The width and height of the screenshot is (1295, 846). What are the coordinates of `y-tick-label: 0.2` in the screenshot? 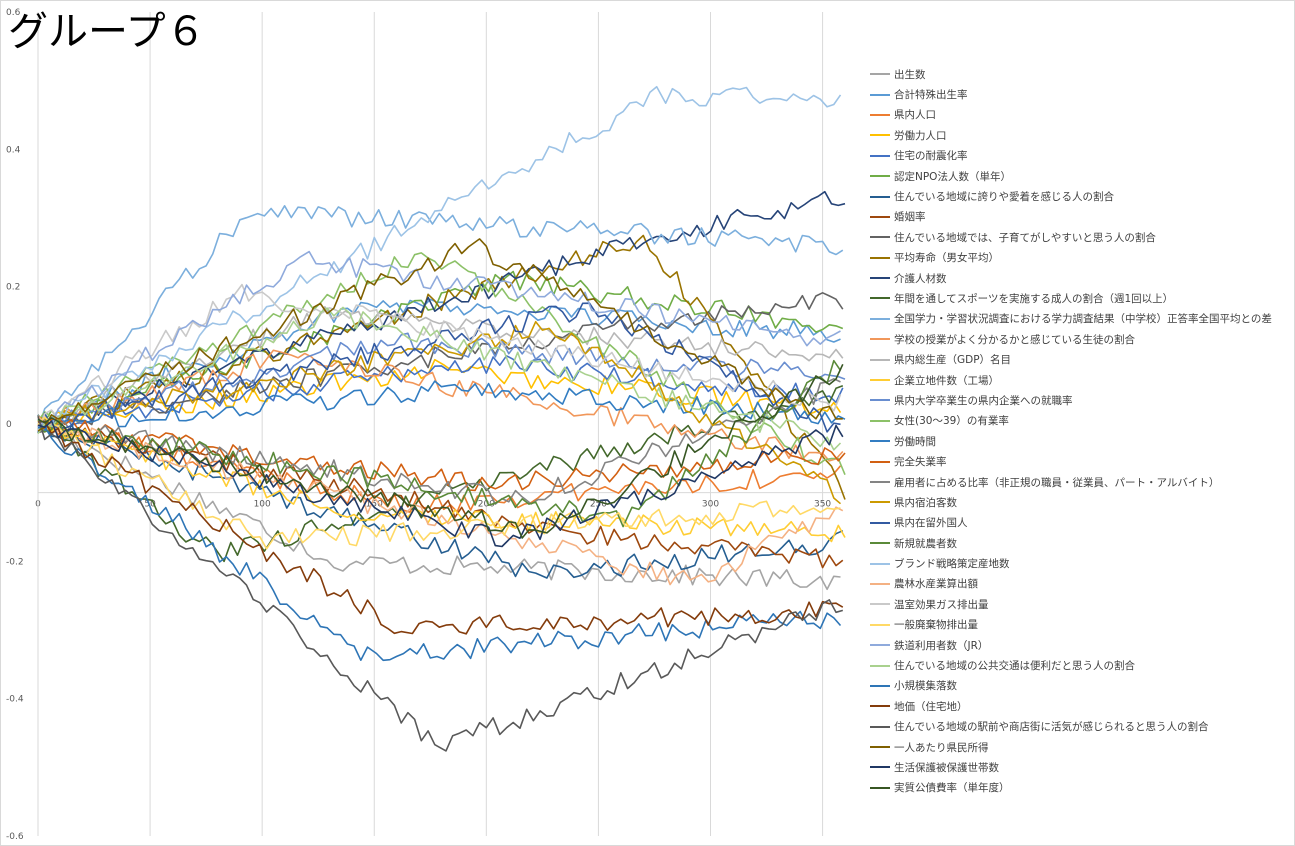 It's located at (13, 288).